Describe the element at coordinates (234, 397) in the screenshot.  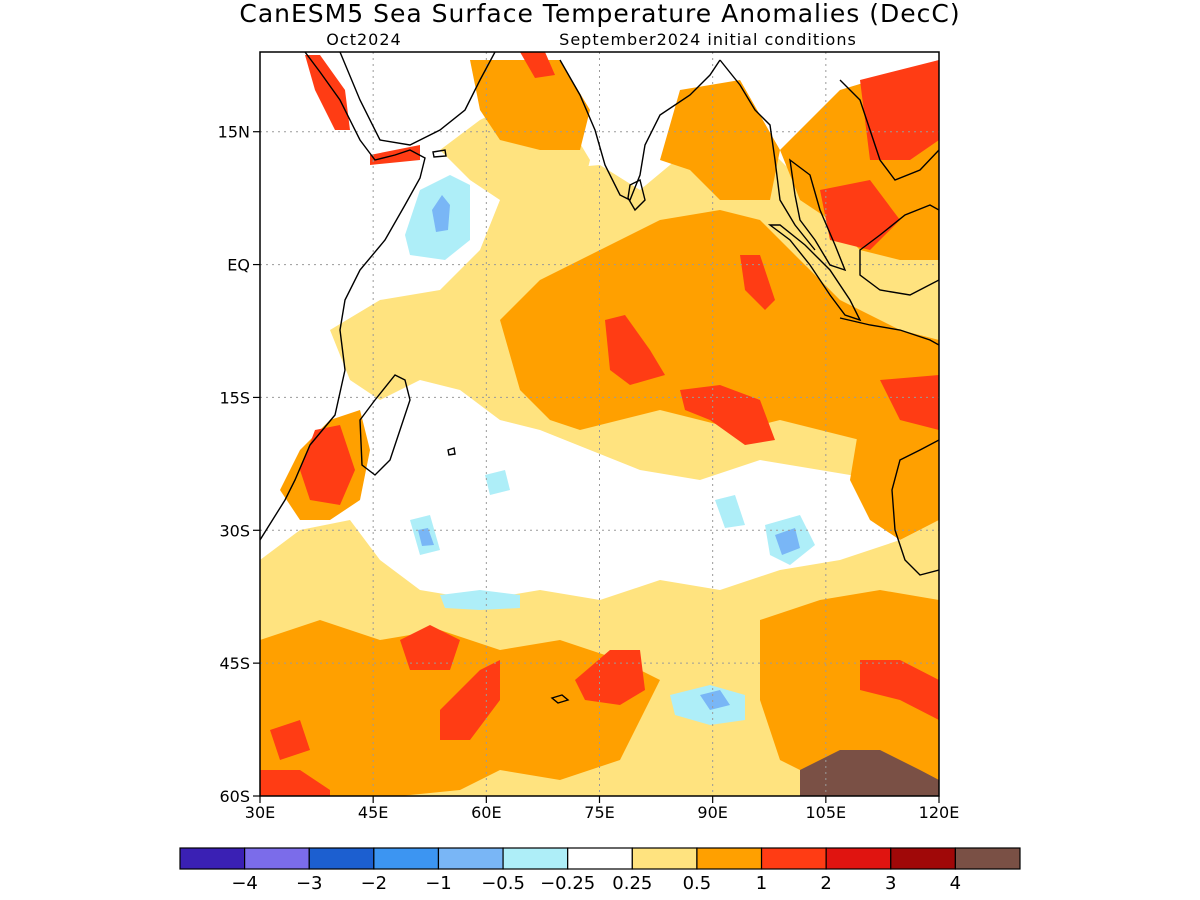
I see `y-tick-label-2: 15S` at that location.